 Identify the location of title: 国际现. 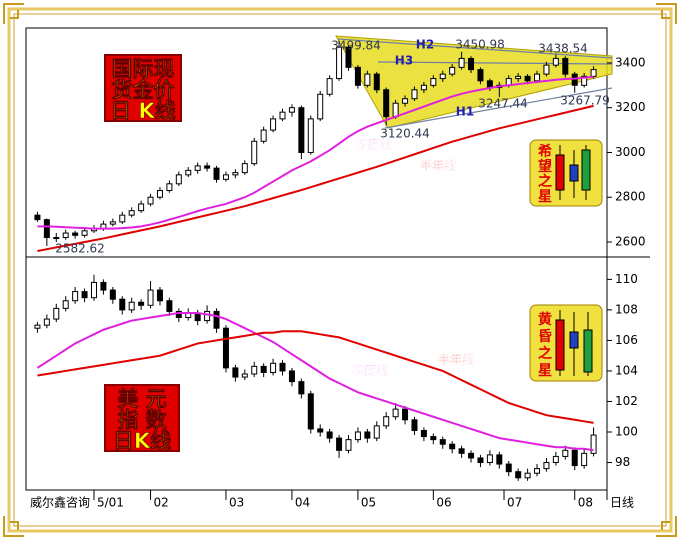
(143, 69).